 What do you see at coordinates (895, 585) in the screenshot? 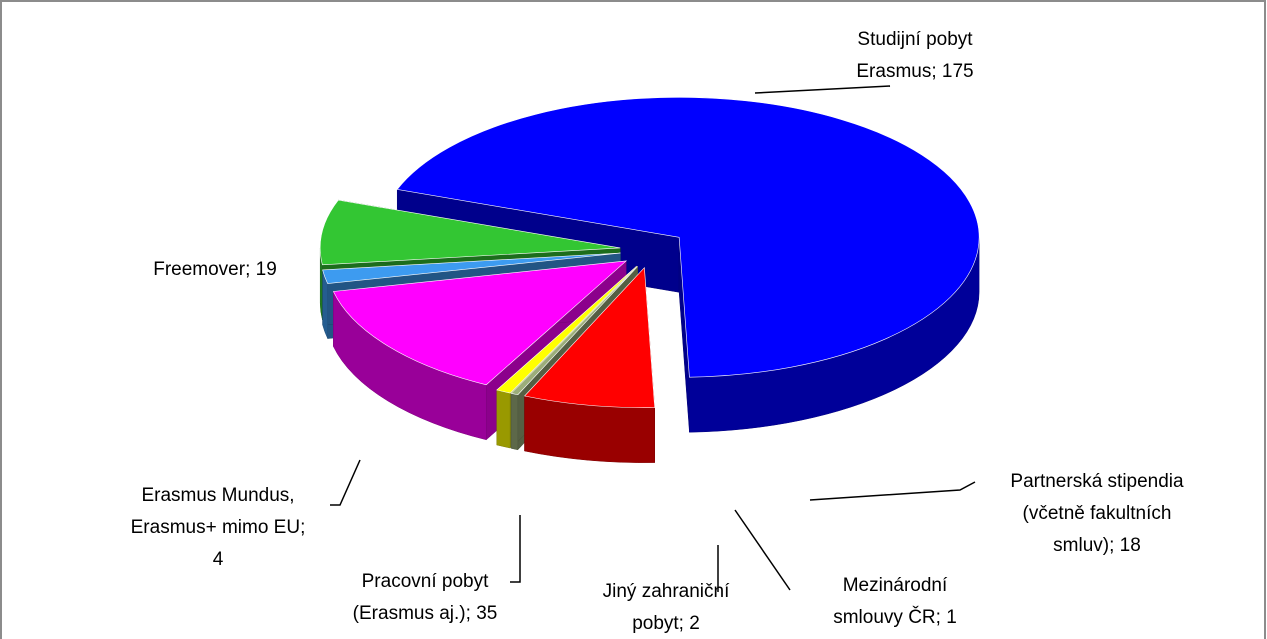
I see `data-label: Mezinárodní` at bounding box center [895, 585].